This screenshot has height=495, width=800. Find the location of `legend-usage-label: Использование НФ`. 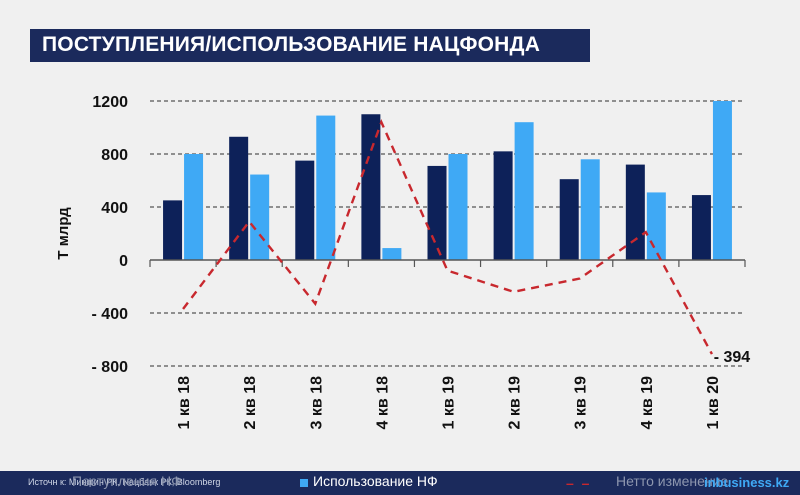

legend-usage-label: Использование НФ is located at coordinates (375, 481).